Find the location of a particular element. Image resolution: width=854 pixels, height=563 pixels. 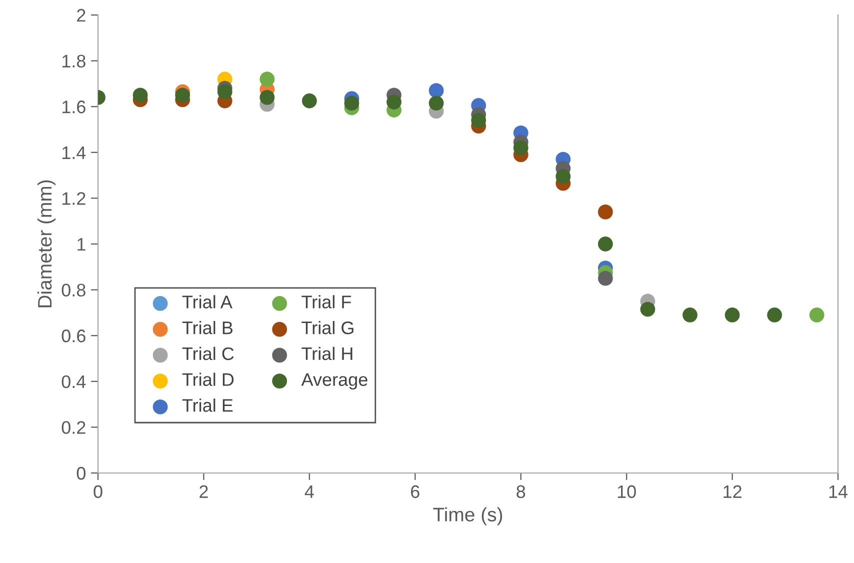

y-tick-label: 2 is located at coordinates (81, 15).